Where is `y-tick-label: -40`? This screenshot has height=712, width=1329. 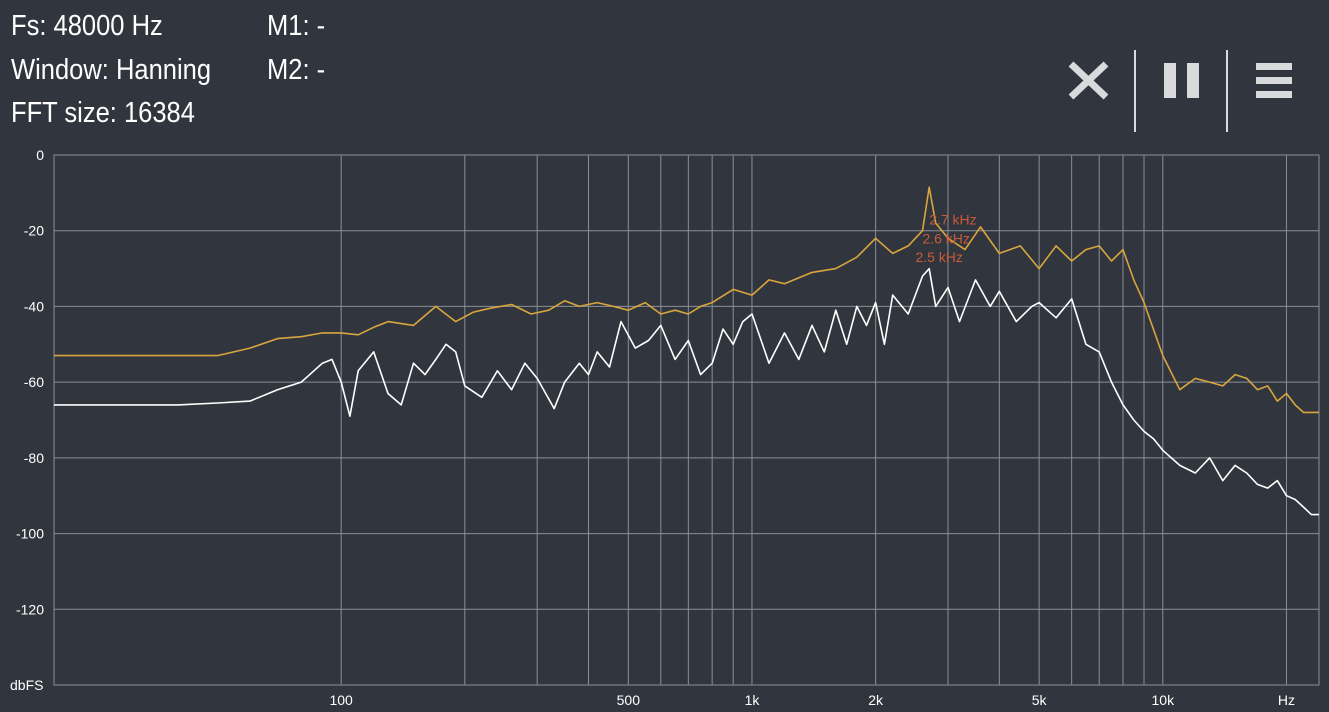 y-tick-label: -40 is located at coordinates (34, 306).